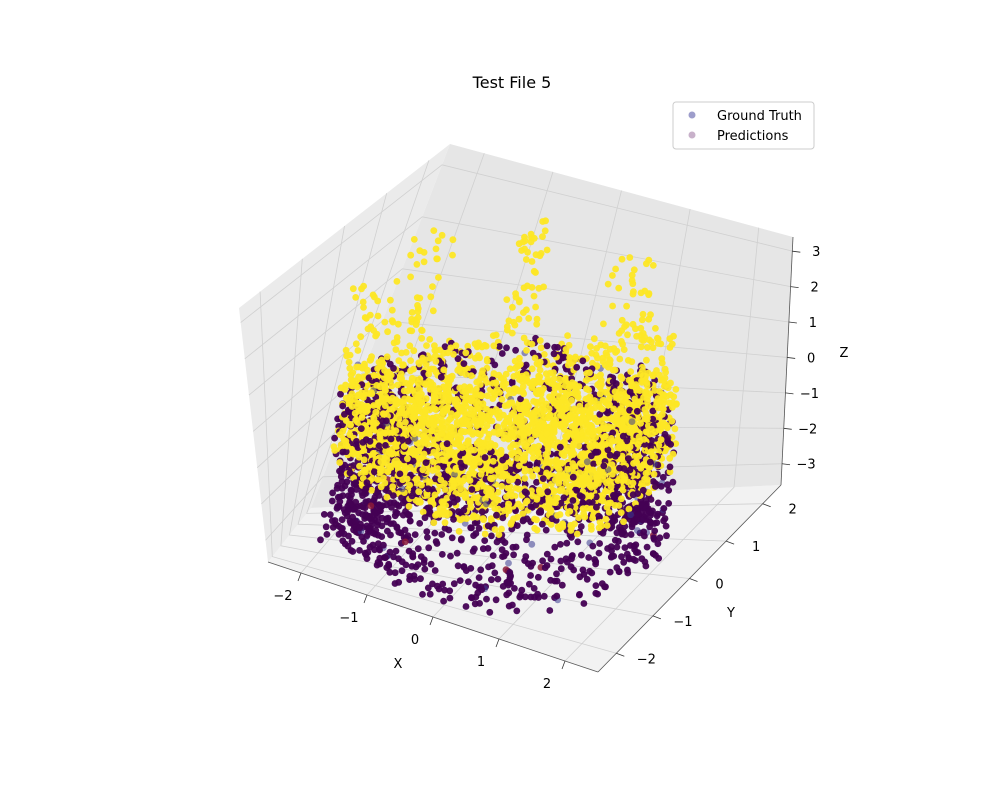  What do you see at coordinates (517, 288) in the screenshot?
I see `z-grid-line` at bounding box center [517, 288].